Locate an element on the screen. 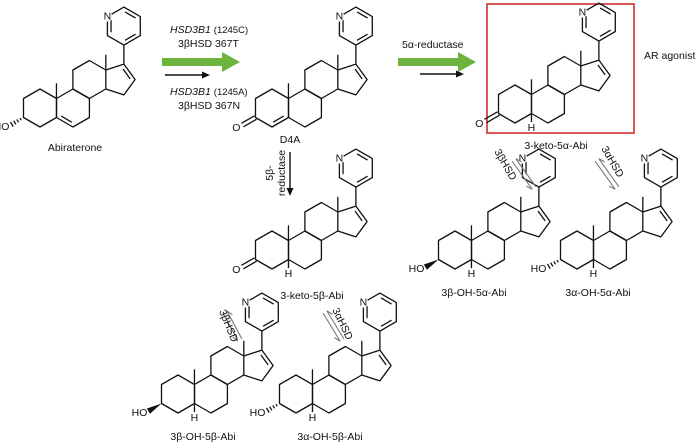 This screenshot has width=700, height=448. gene: HSD3B1 is located at coordinates (190, 92).